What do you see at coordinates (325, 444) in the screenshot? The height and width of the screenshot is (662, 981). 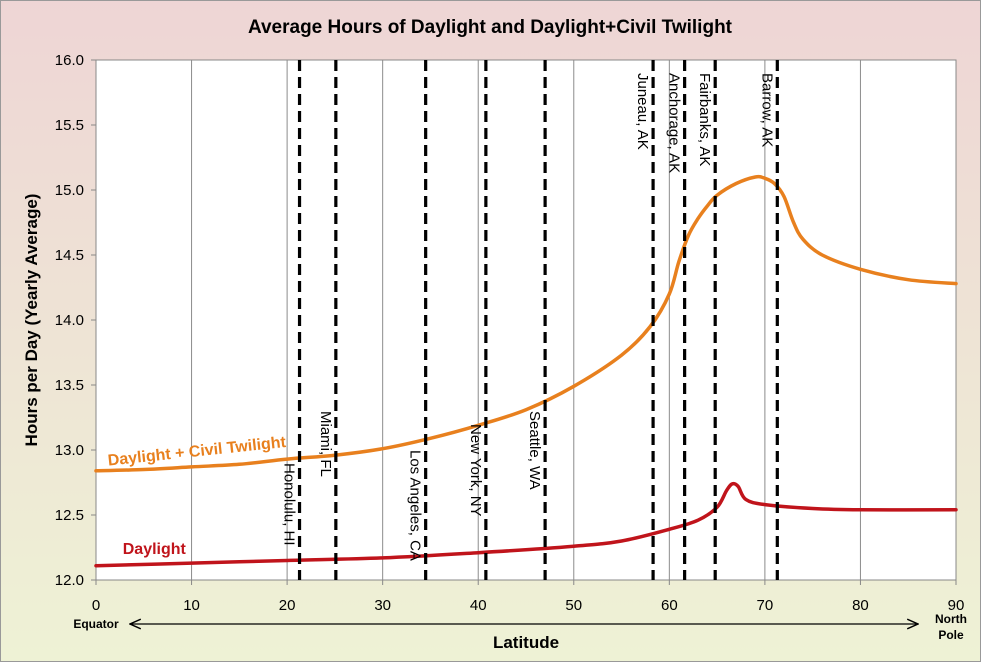 I see `marker-label: Miami, FL` at bounding box center [325, 444].